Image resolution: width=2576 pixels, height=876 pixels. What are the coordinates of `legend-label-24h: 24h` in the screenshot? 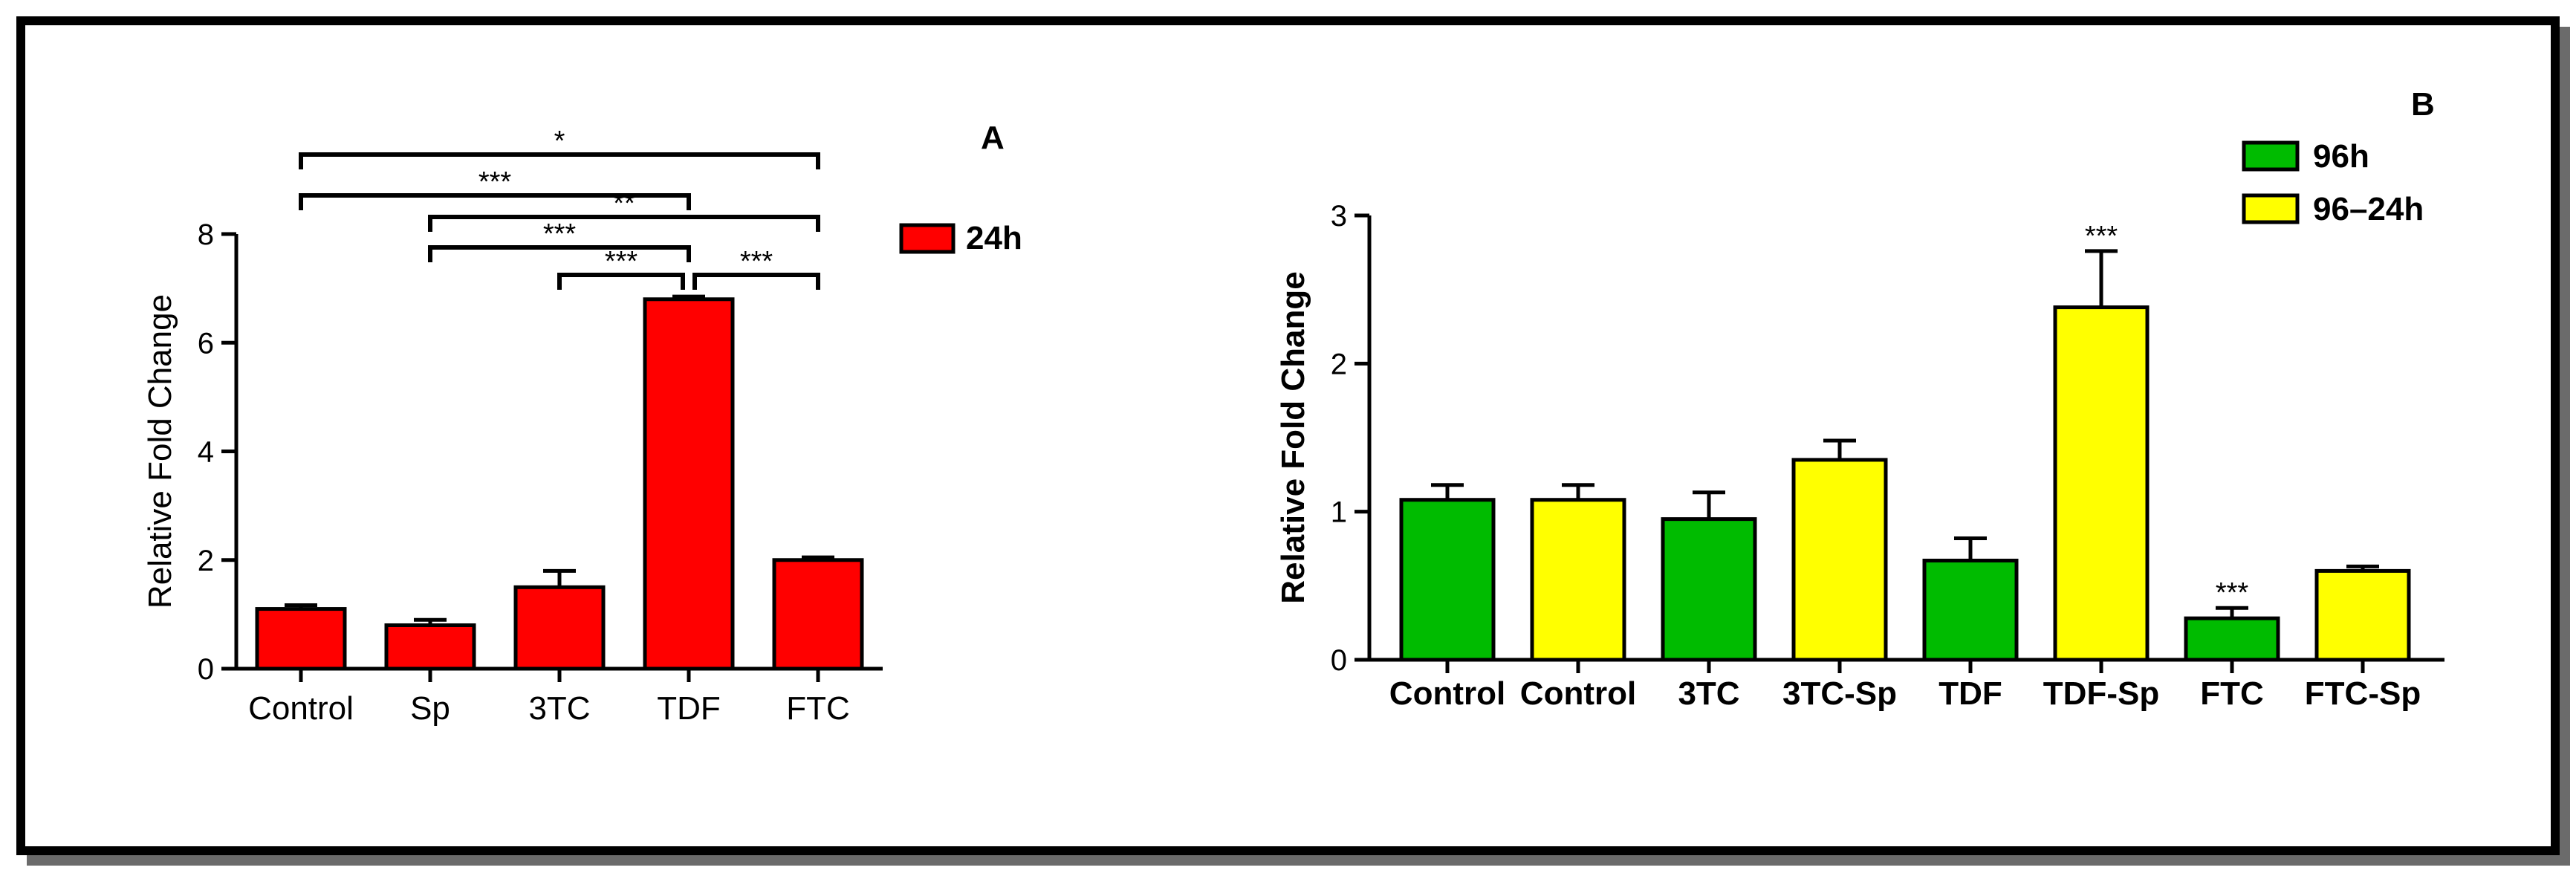 It's located at (994, 238).